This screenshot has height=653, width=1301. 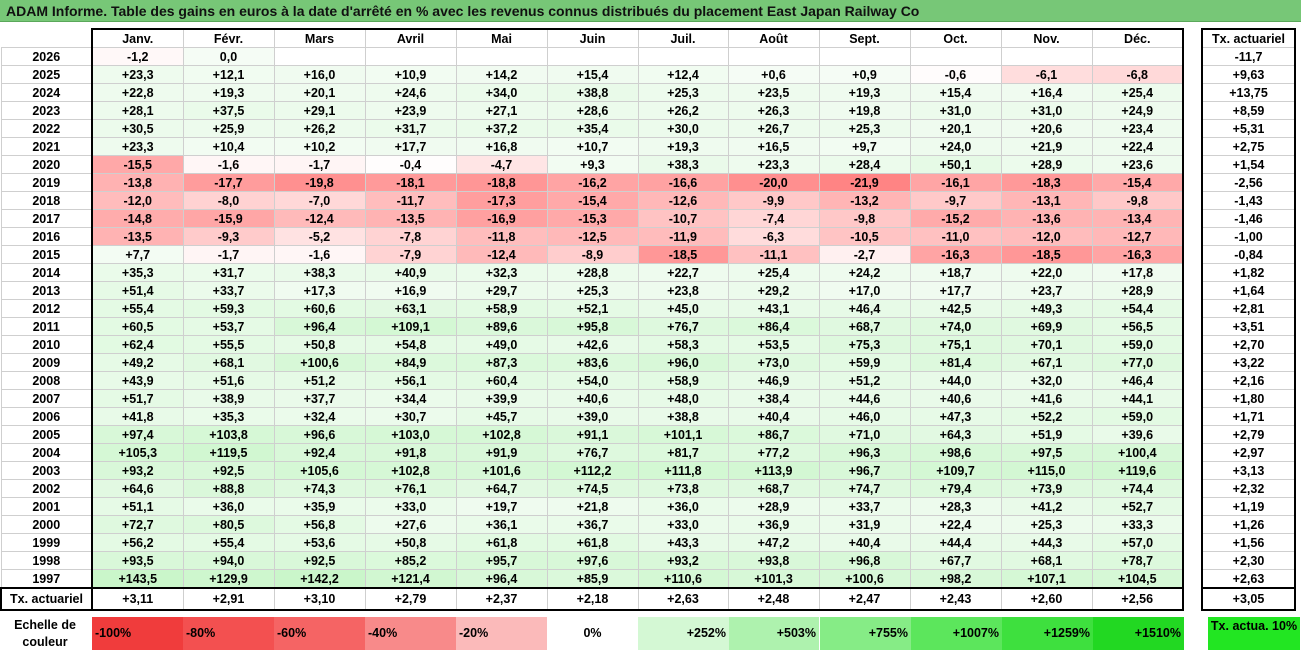 What do you see at coordinates (137, 308) in the screenshot?
I see `gain-cell: +55,4` at bounding box center [137, 308].